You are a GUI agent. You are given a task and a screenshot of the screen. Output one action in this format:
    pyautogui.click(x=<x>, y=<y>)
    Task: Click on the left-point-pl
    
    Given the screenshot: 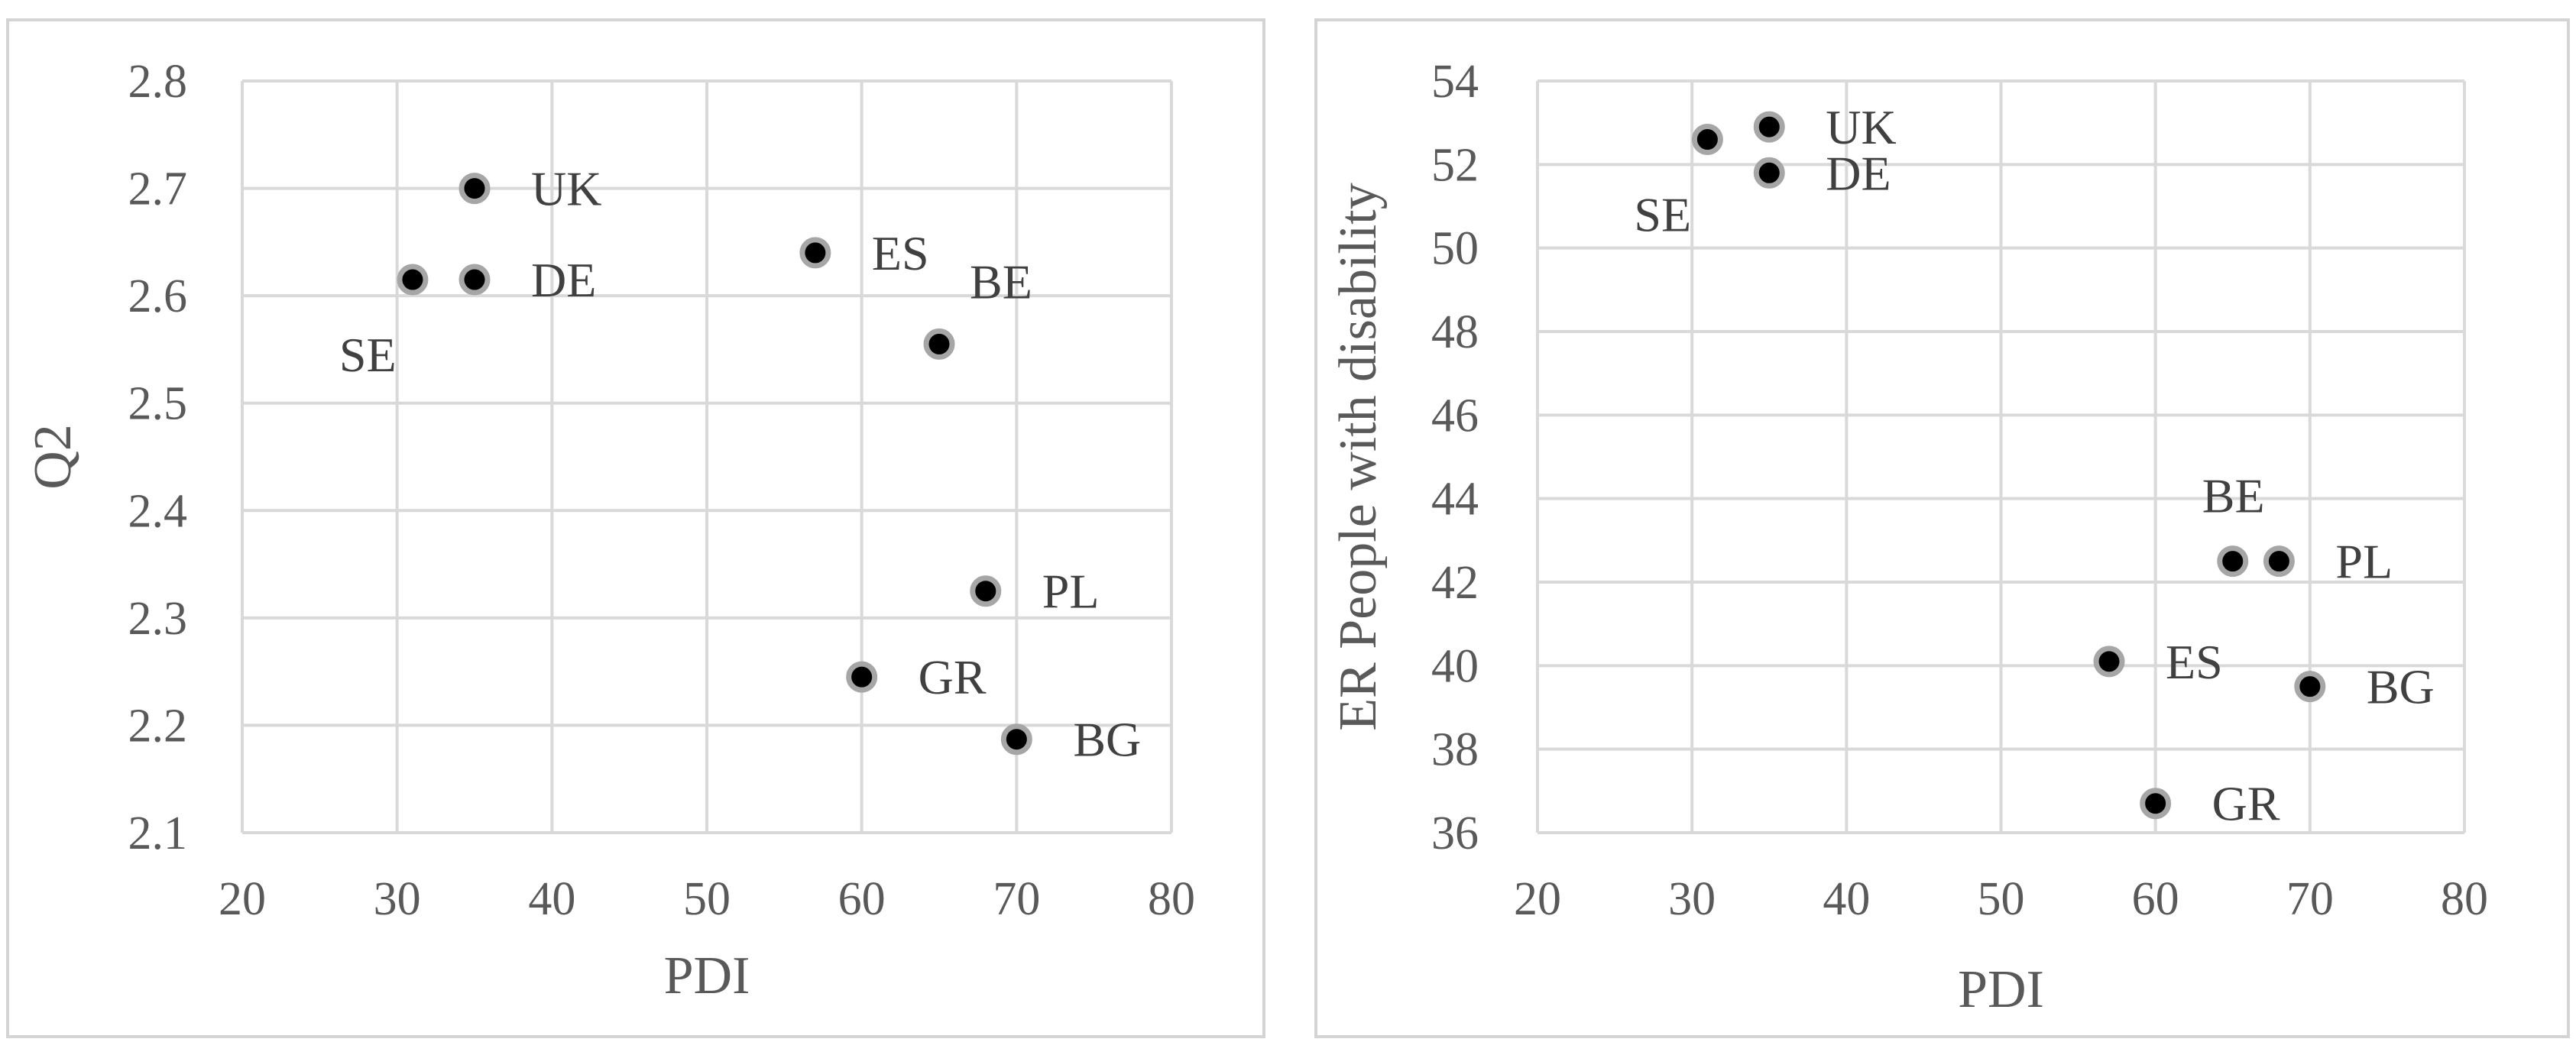 What is the action you would take?
    pyautogui.click(x=986, y=591)
    